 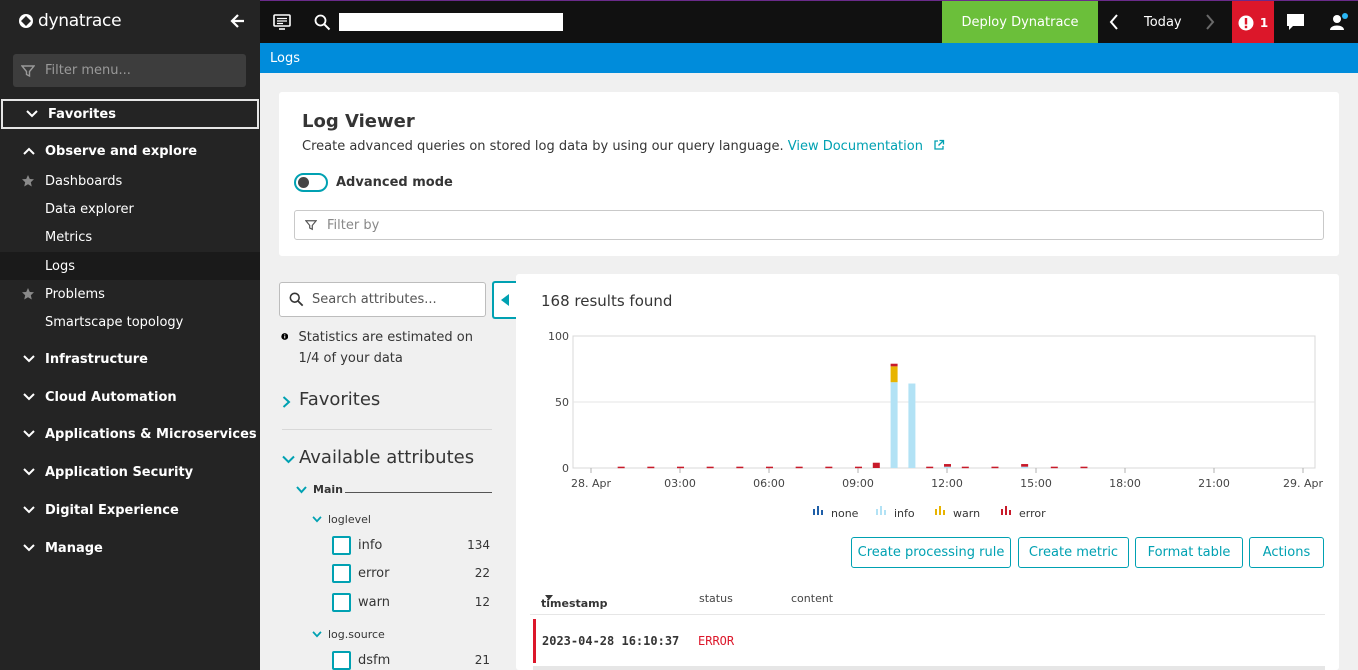 I want to click on brand-name: dynatrace, so click(x=80, y=21).